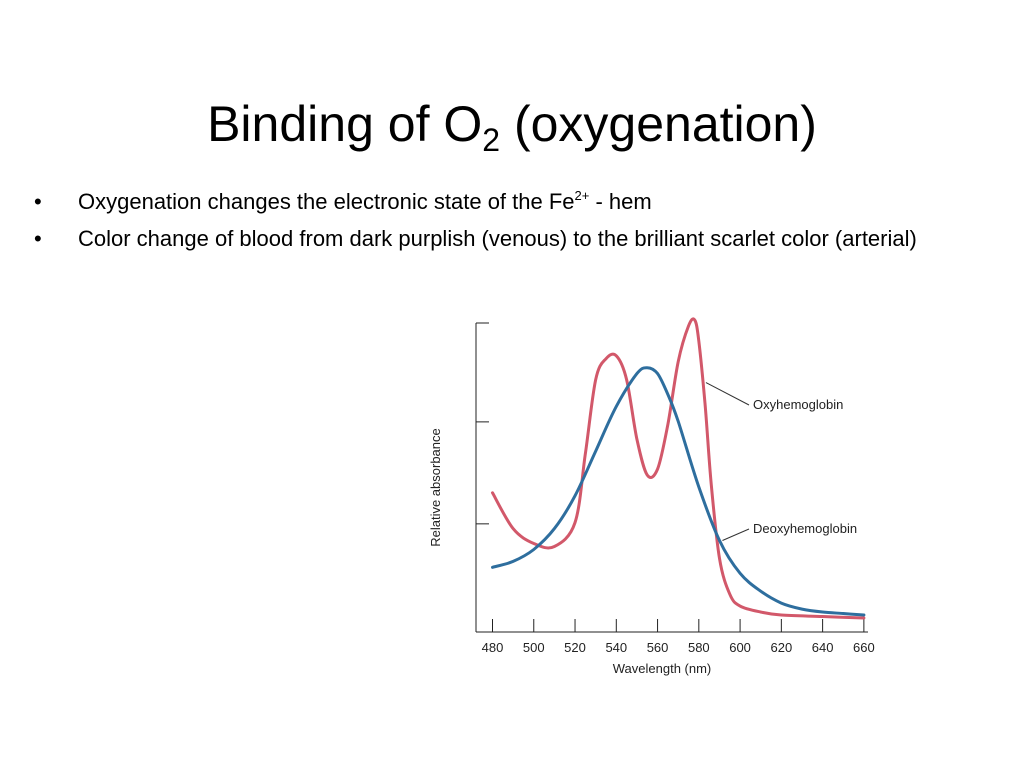 Image resolution: width=1024 pixels, height=768 pixels. Describe the element at coordinates (620, 201) in the screenshot. I see `bullet-tail: - hem` at that location.